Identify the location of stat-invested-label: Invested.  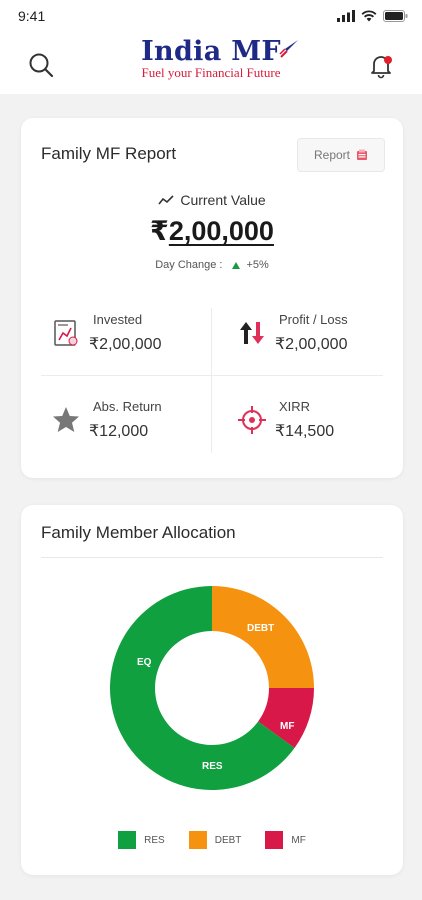
(118, 319).